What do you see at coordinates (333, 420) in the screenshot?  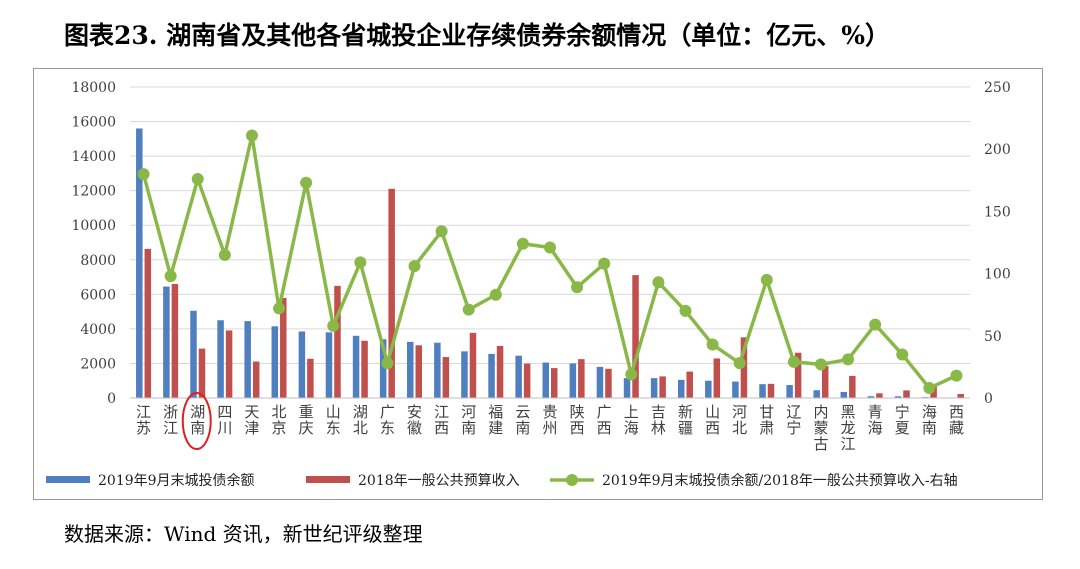 I see `x-tick-label: 山东` at bounding box center [333, 420].